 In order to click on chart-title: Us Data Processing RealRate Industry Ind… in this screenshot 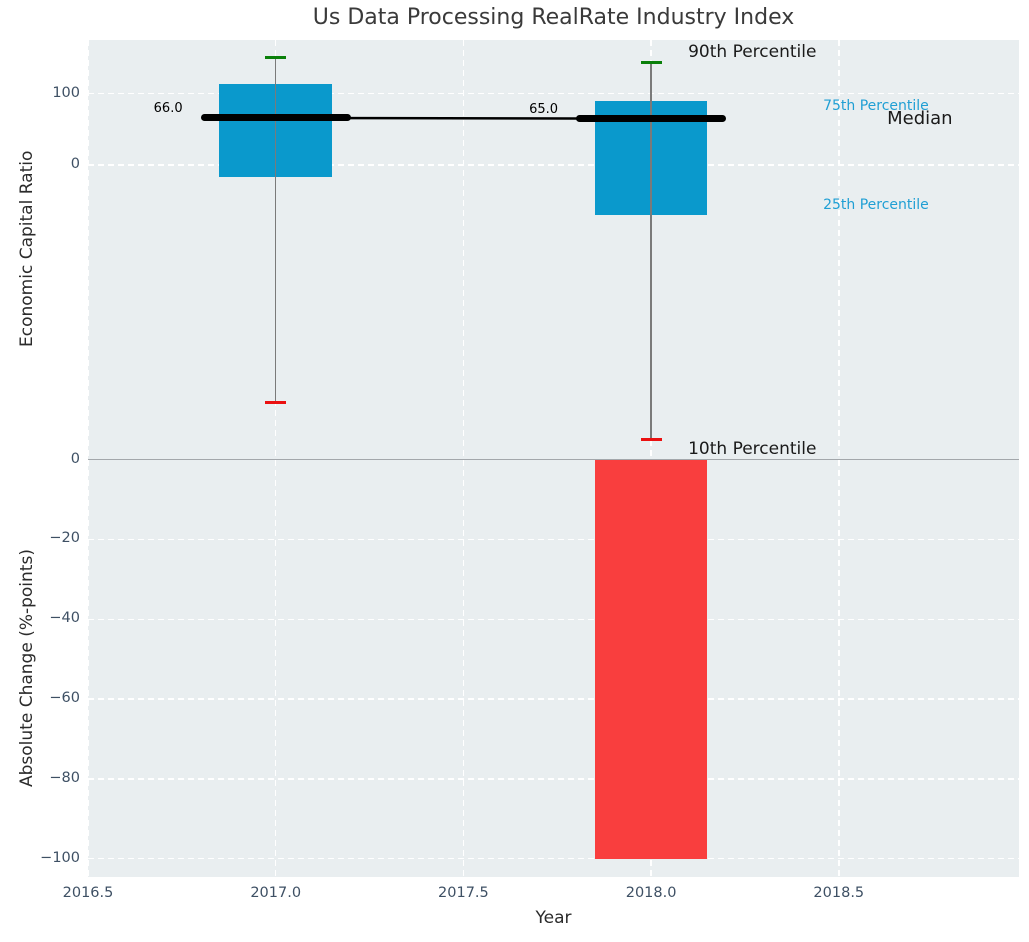, I will do `click(553, 17)`.